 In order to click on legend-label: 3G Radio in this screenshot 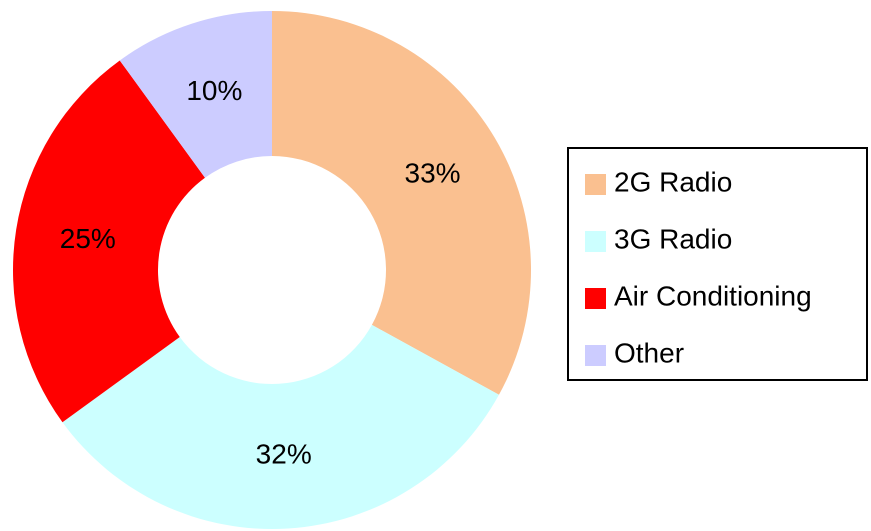, I will do `click(673, 238)`.